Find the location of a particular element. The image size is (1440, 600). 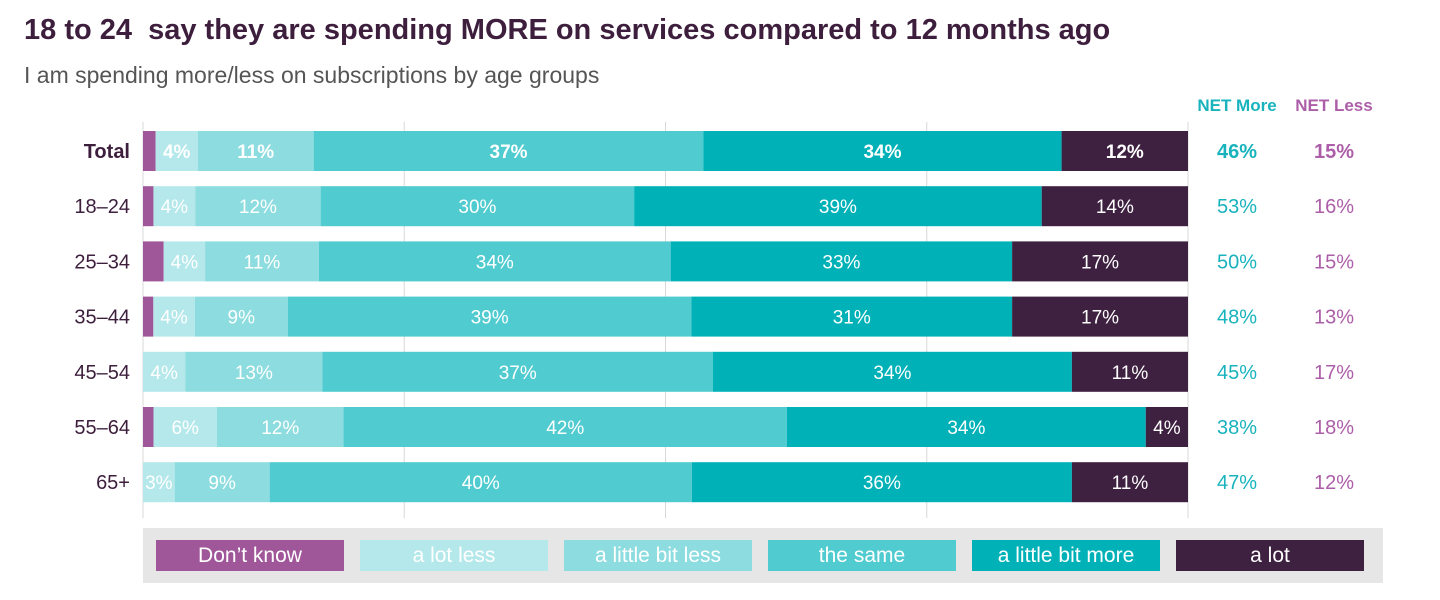

row-label: Total is located at coordinates (107, 152).